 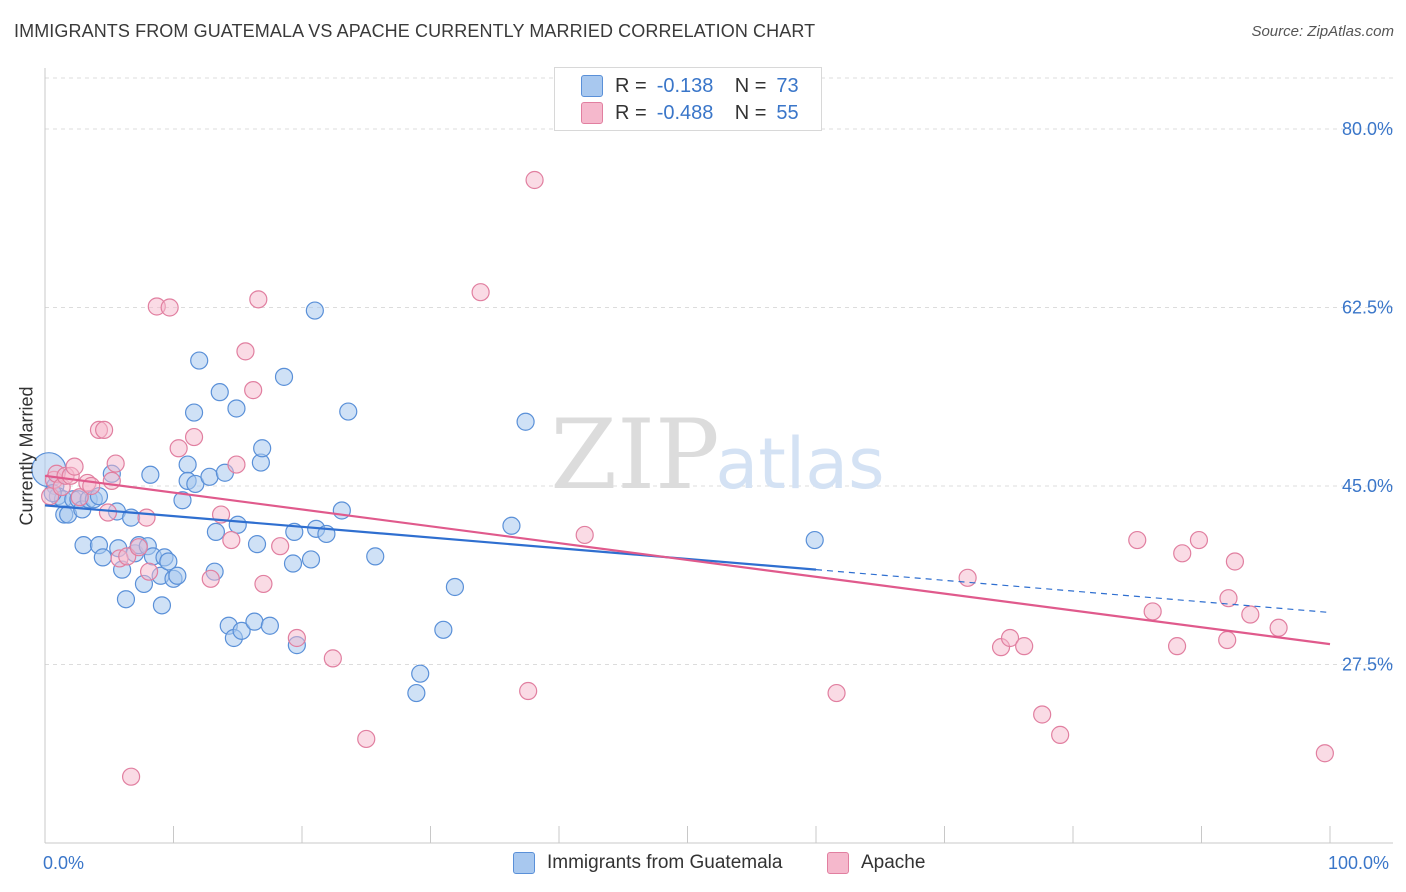 I want to click on y-tick-label: 80.0%, so click(x=1367, y=129).